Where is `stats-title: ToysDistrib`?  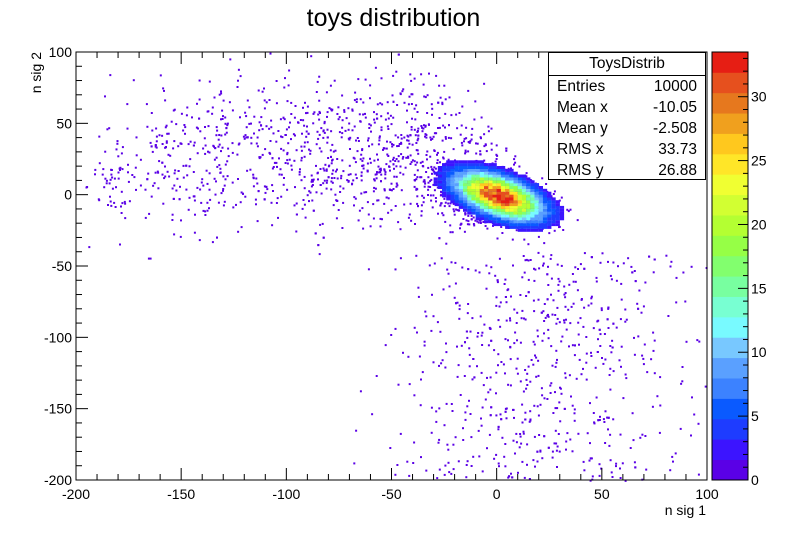
stats-title: ToysDistrib is located at coordinates (627, 64).